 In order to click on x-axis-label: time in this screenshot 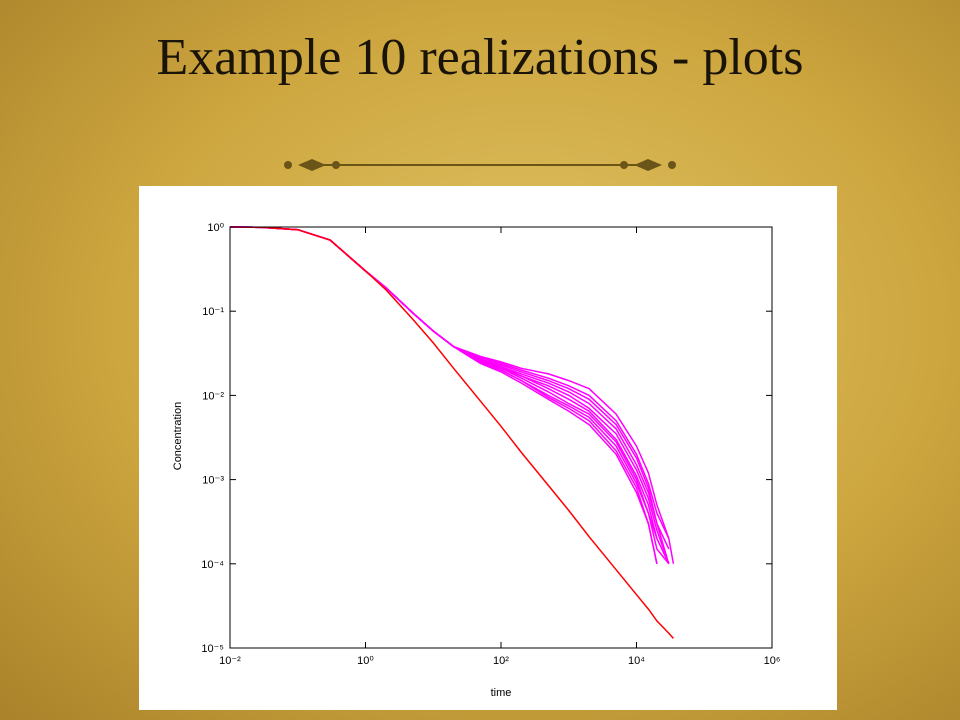, I will do `click(501, 693)`.